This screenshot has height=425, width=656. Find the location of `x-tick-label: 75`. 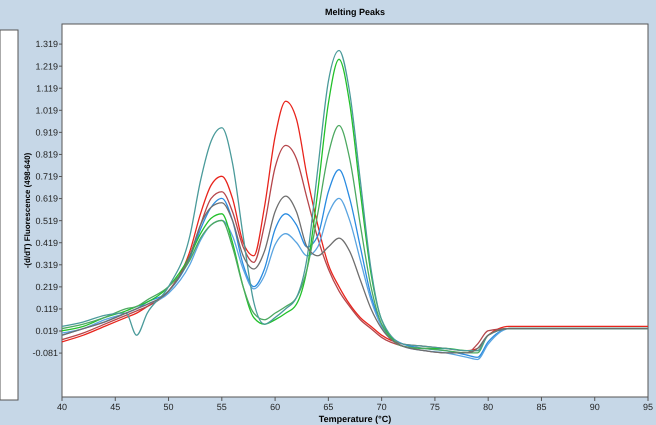

x-tick-label: 75 is located at coordinates (435, 407).